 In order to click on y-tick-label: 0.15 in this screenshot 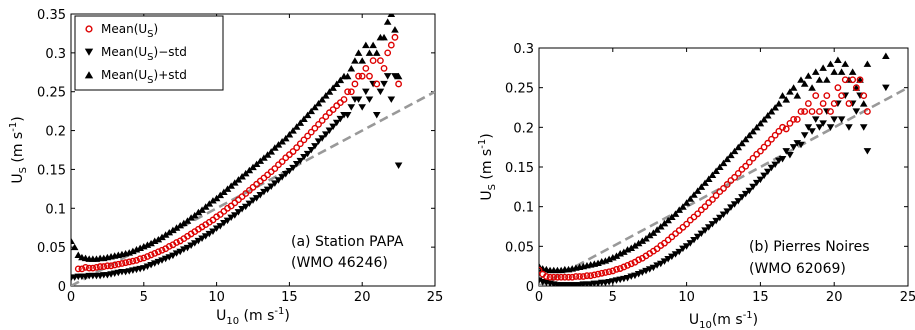, I will do `click(51, 170)`.